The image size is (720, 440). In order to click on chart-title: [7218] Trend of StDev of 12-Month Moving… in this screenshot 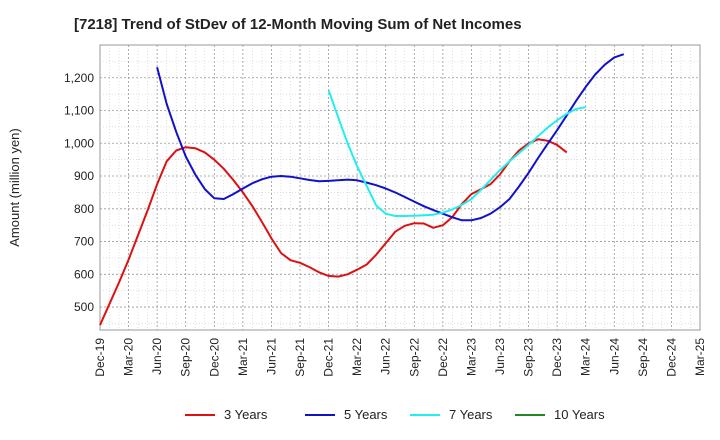, I will do `click(298, 24)`.